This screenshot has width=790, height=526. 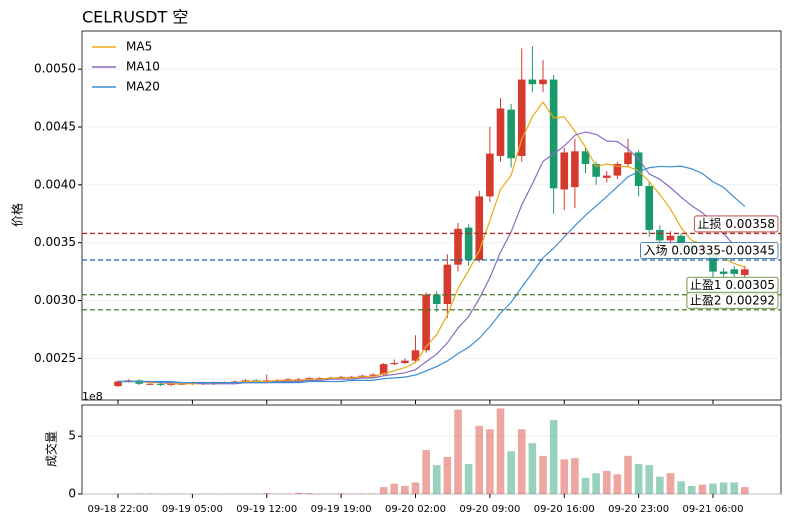 What do you see at coordinates (55, 358) in the screenshot?
I see `y-tick-label: 0.0025` at bounding box center [55, 358].